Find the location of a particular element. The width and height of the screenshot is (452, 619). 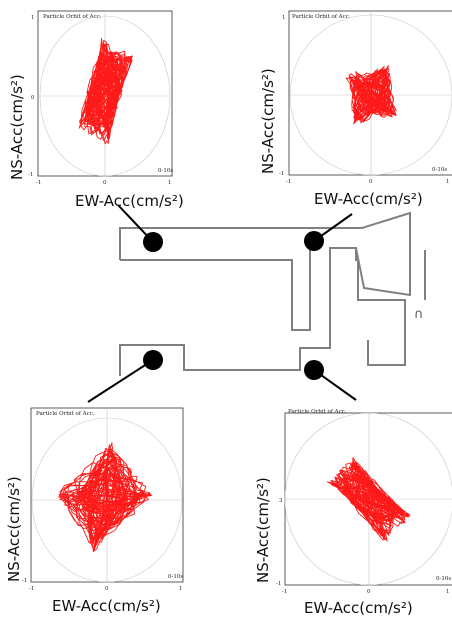

building-outline-south is located at coordinates (225, 340).